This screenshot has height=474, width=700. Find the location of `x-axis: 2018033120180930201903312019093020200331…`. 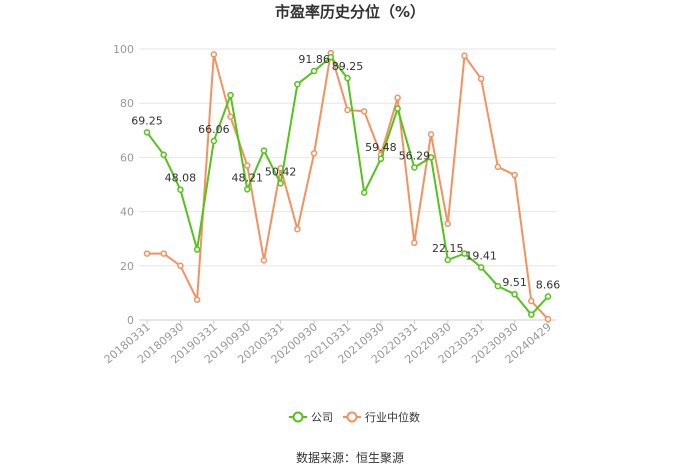

x-axis: 2018033120180930201903312019093020200331… is located at coordinates (329, 342).